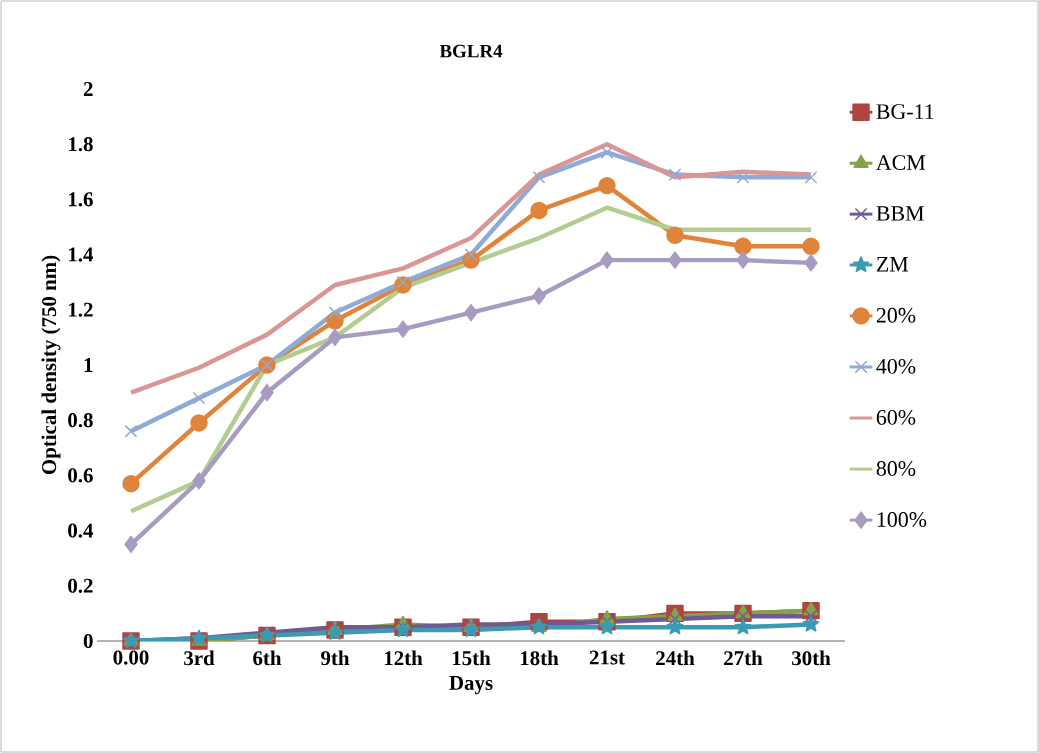  I want to click on legend-label: 60%, so click(896, 417).